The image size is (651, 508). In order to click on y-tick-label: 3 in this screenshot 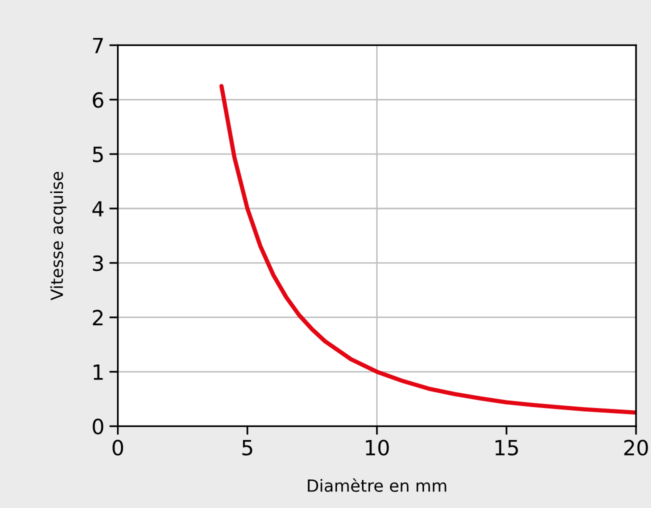, I will do `click(97, 263)`.